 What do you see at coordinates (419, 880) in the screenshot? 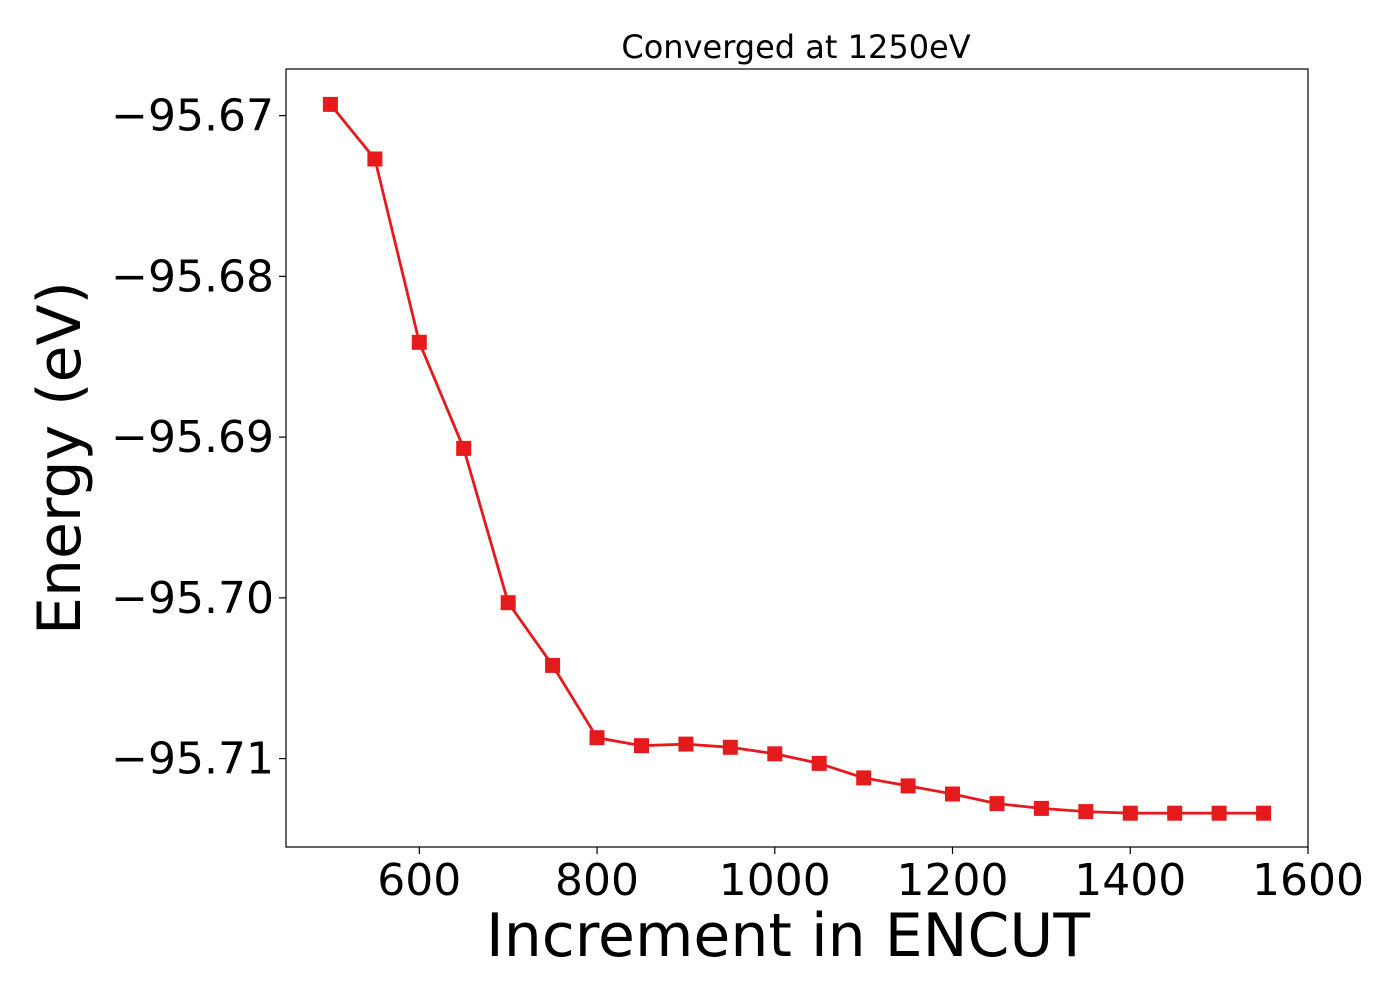
I see `x-tick-label: 600` at bounding box center [419, 880].